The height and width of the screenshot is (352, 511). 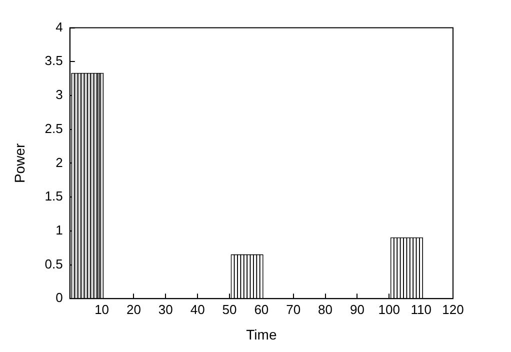 I want to click on y-tick-label: 0, so click(x=59, y=298).